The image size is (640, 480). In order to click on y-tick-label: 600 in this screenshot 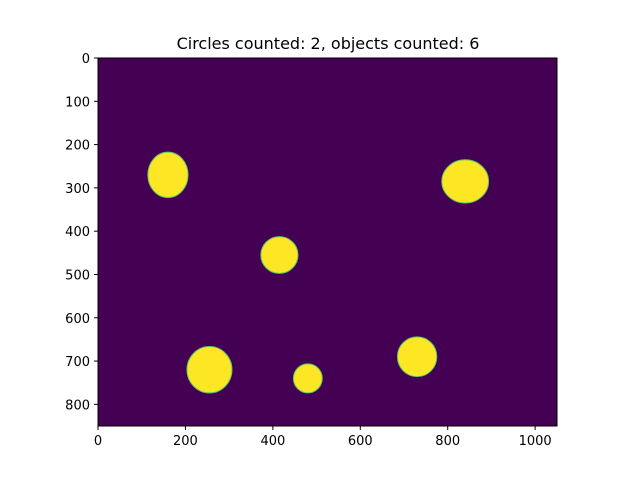, I will do `click(77, 319)`.